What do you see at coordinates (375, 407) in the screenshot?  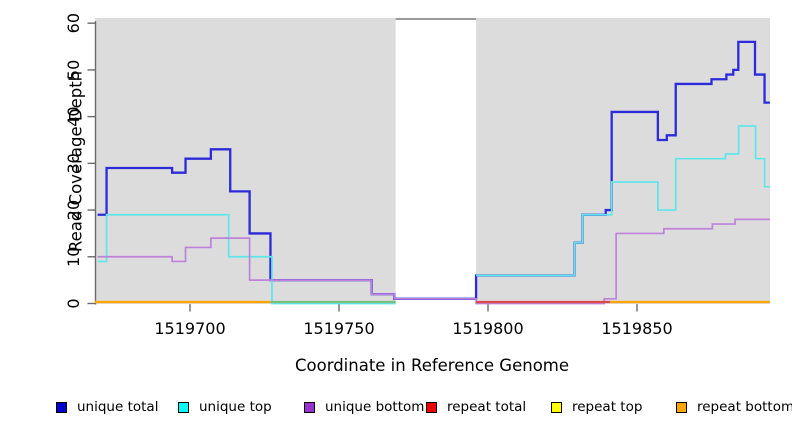 I see `legend-label: unique bottom` at bounding box center [375, 407].